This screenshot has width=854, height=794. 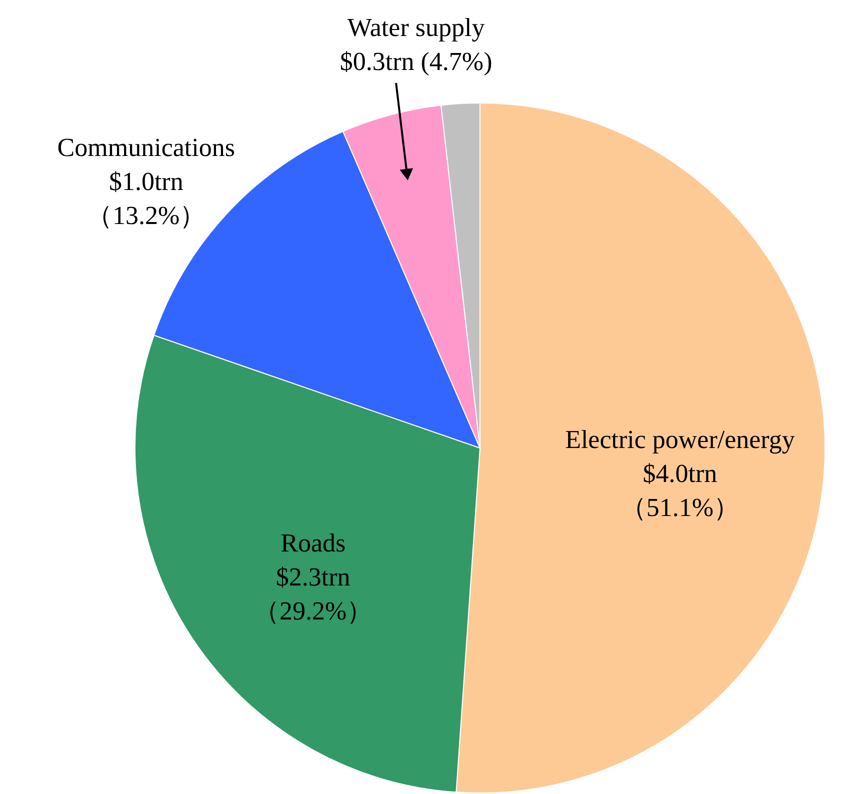 I want to click on data-label: $2.3trn （29.2%）, so click(x=313, y=594).